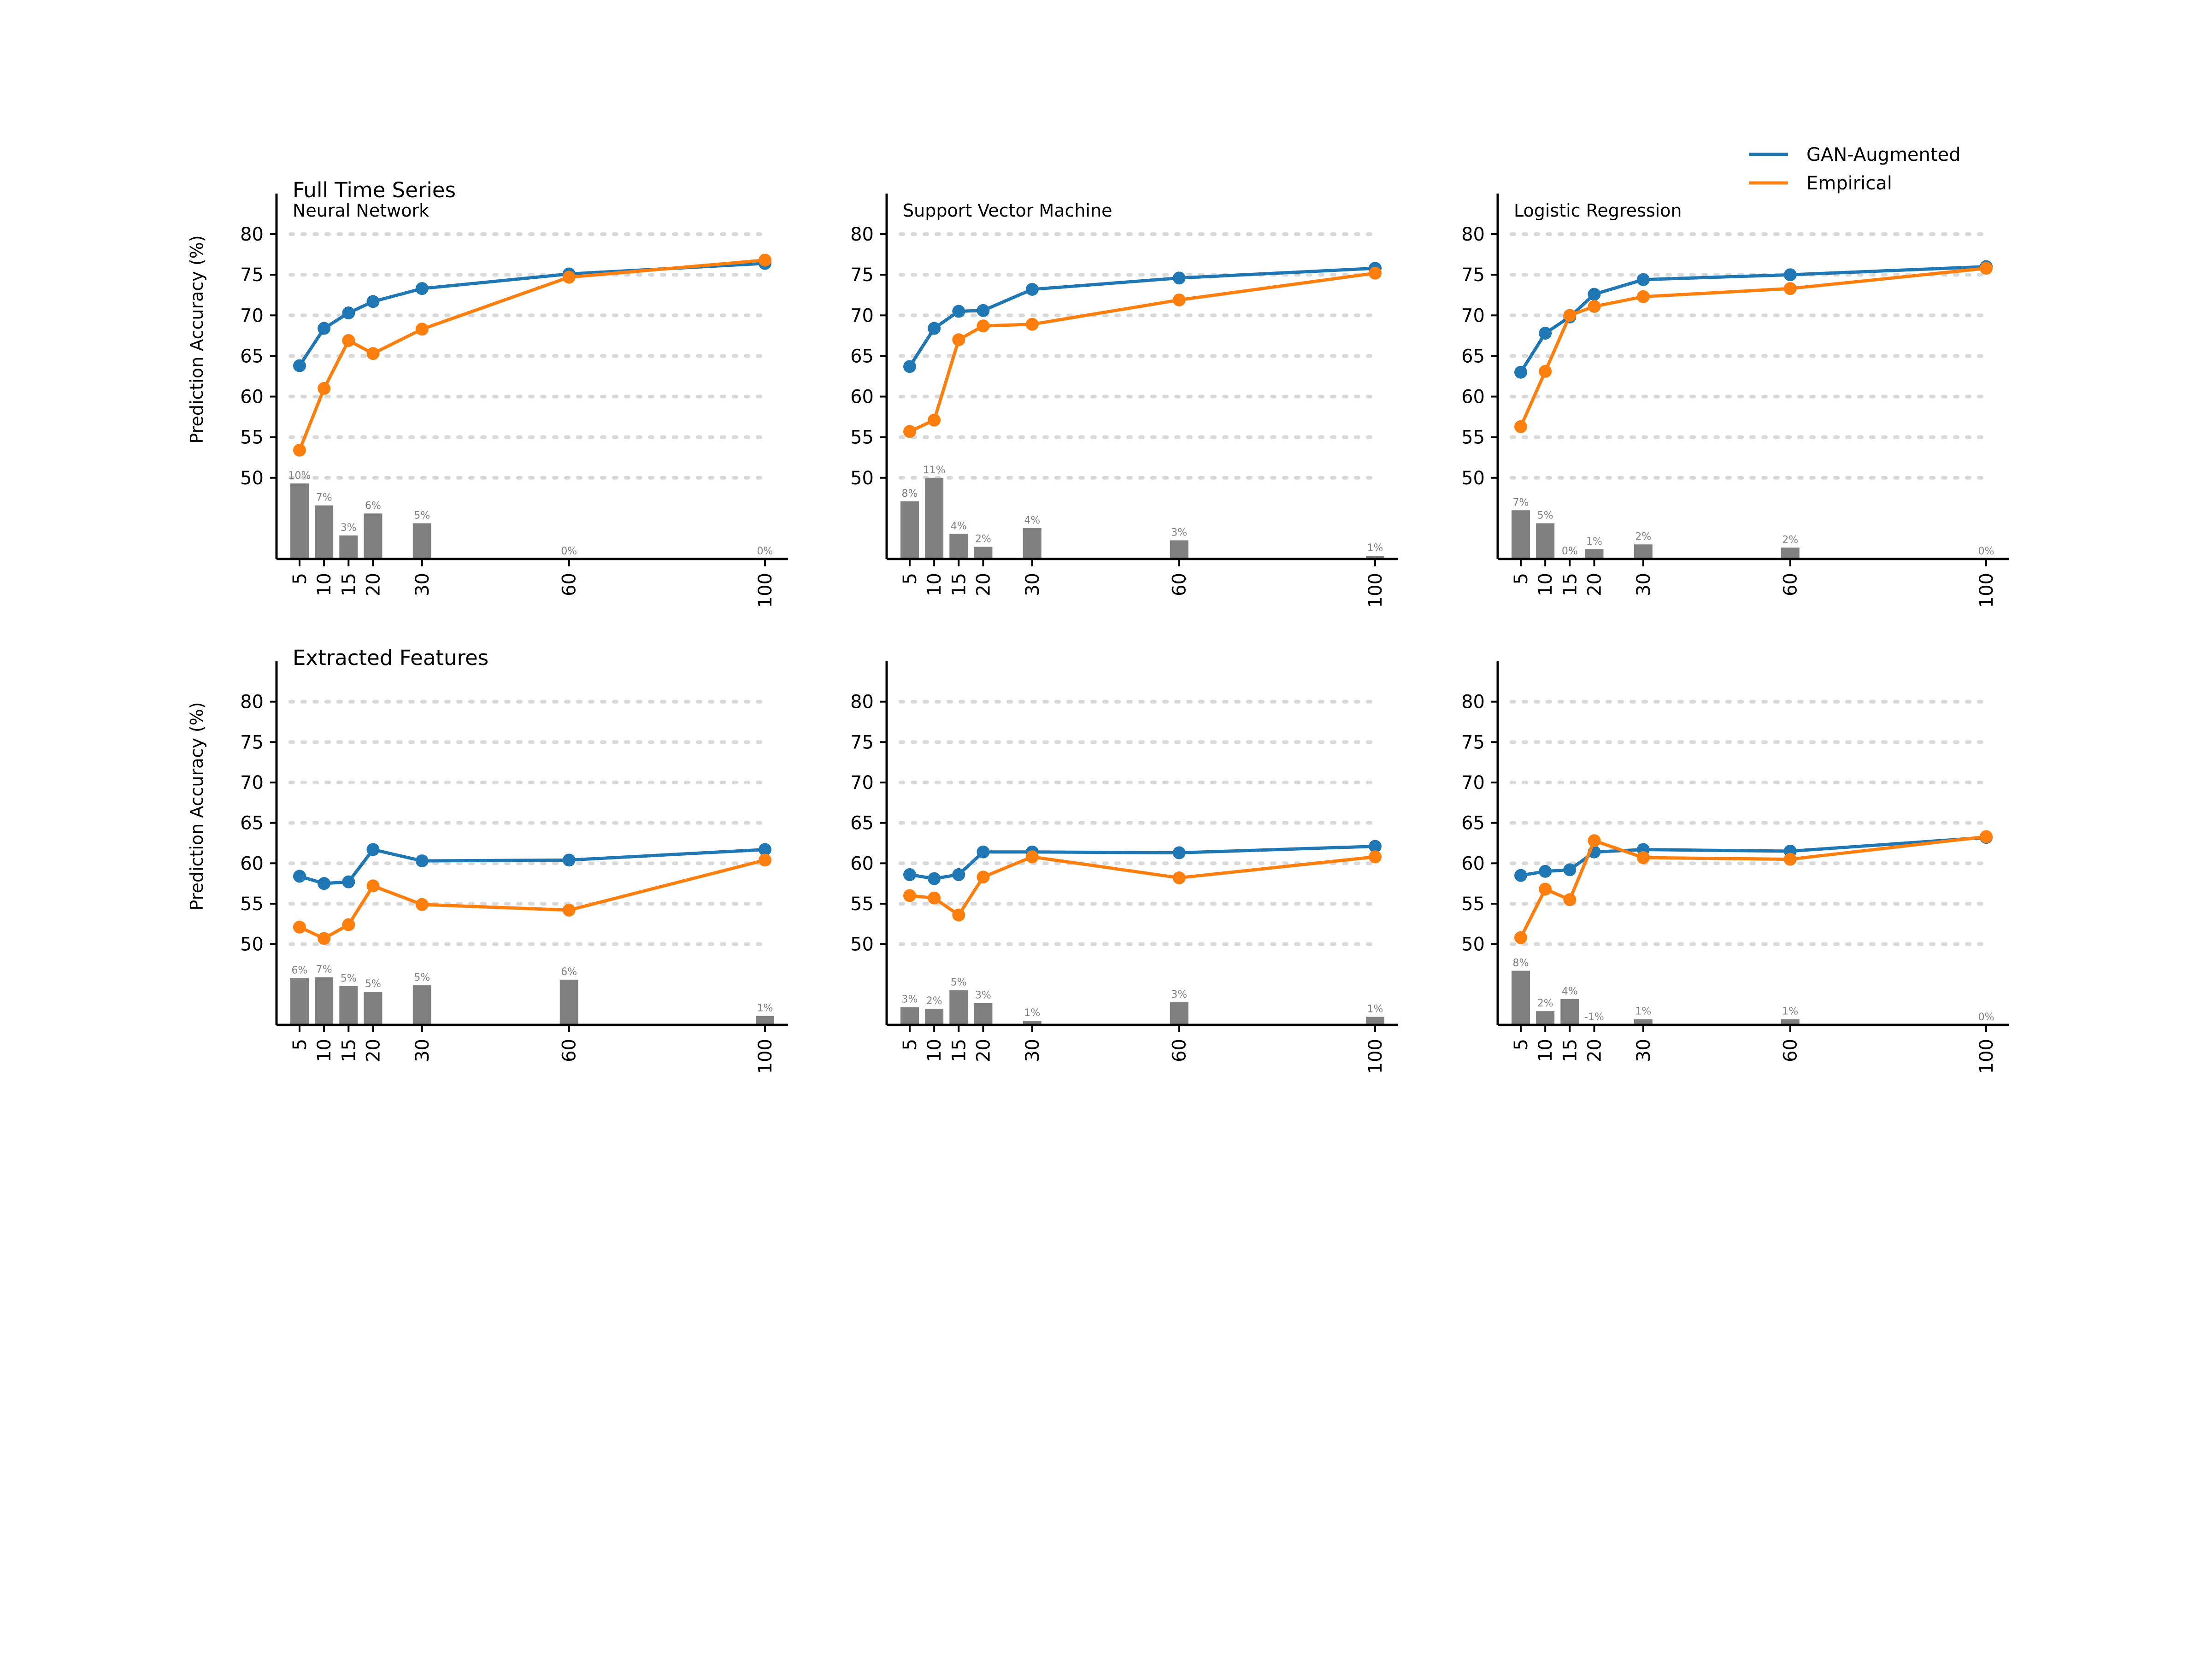 The image size is (2212, 1659). What do you see at coordinates (1007, 210) in the screenshot?
I see `panel-subtitle: Support Vector Machine` at bounding box center [1007, 210].